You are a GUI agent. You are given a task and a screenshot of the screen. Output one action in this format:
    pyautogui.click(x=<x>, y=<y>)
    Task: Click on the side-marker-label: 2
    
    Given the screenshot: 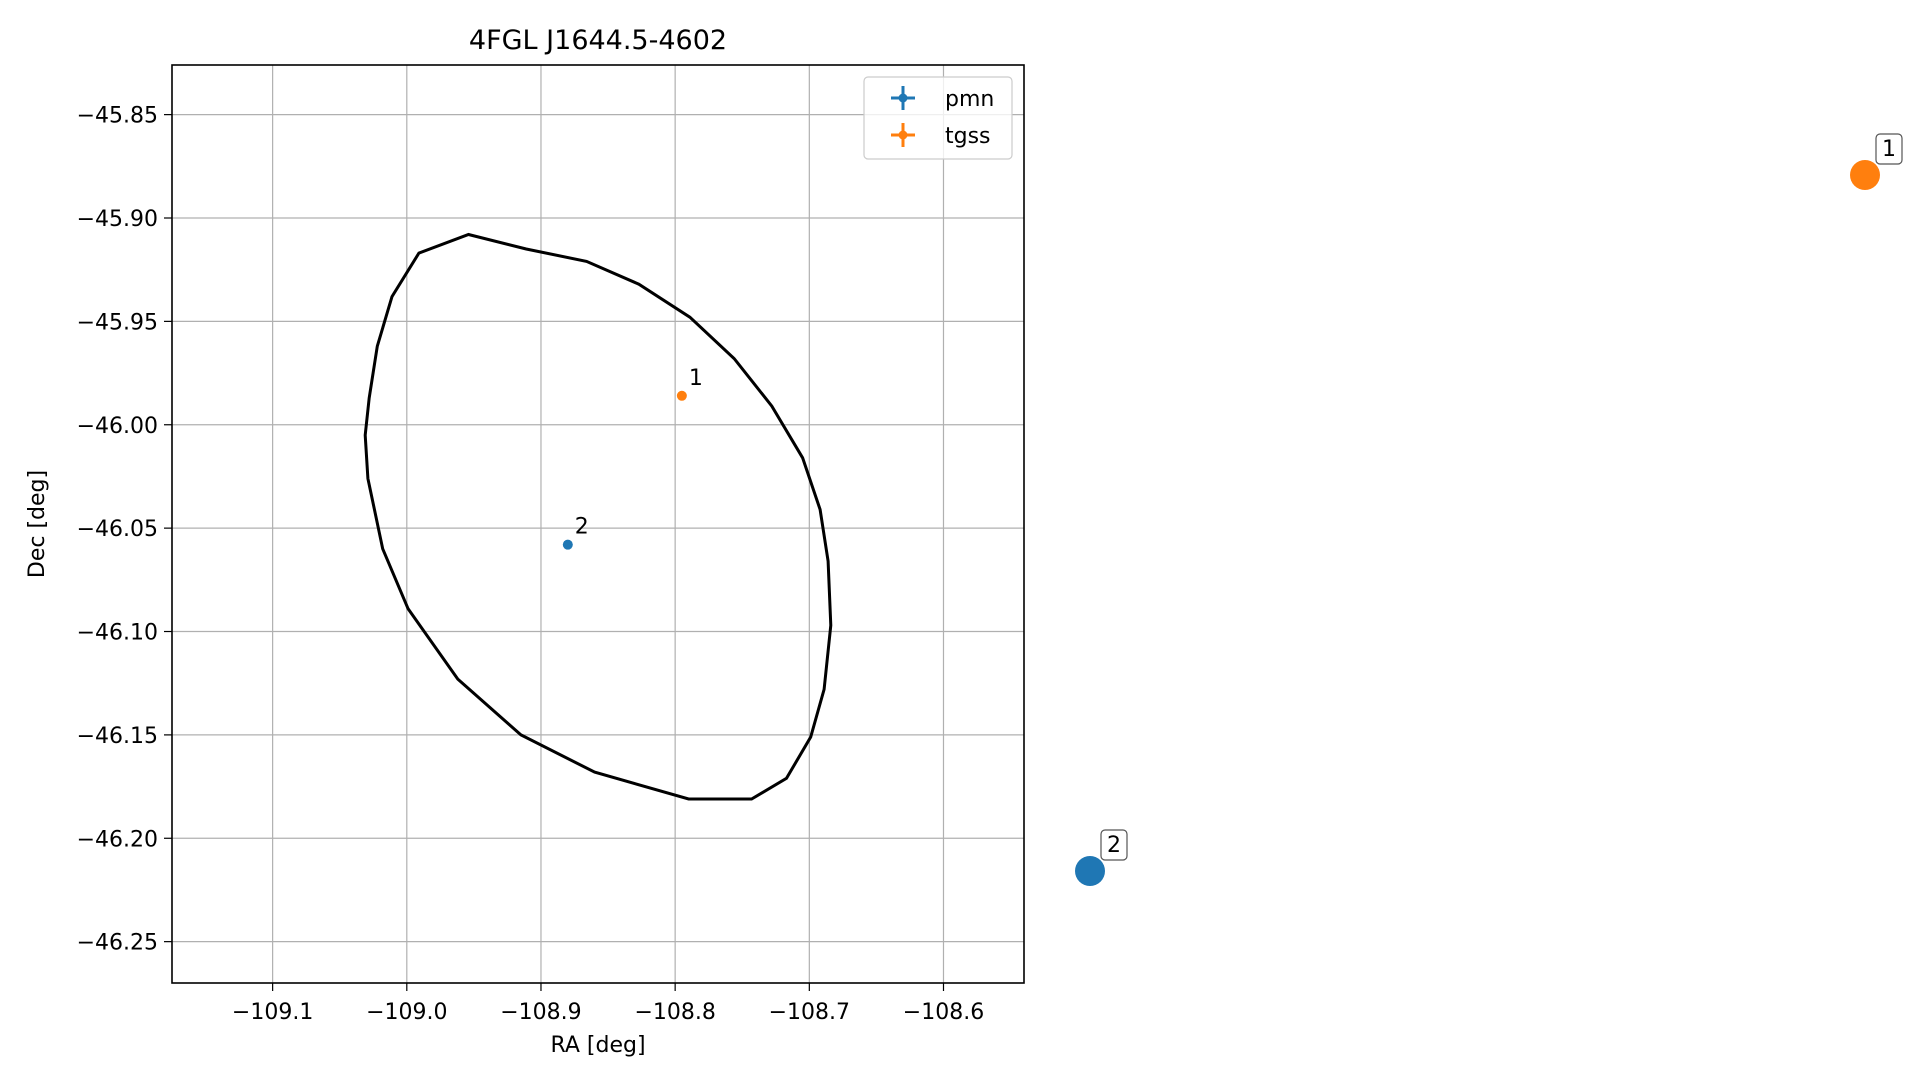 What is the action you would take?
    pyautogui.click(x=1114, y=845)
    